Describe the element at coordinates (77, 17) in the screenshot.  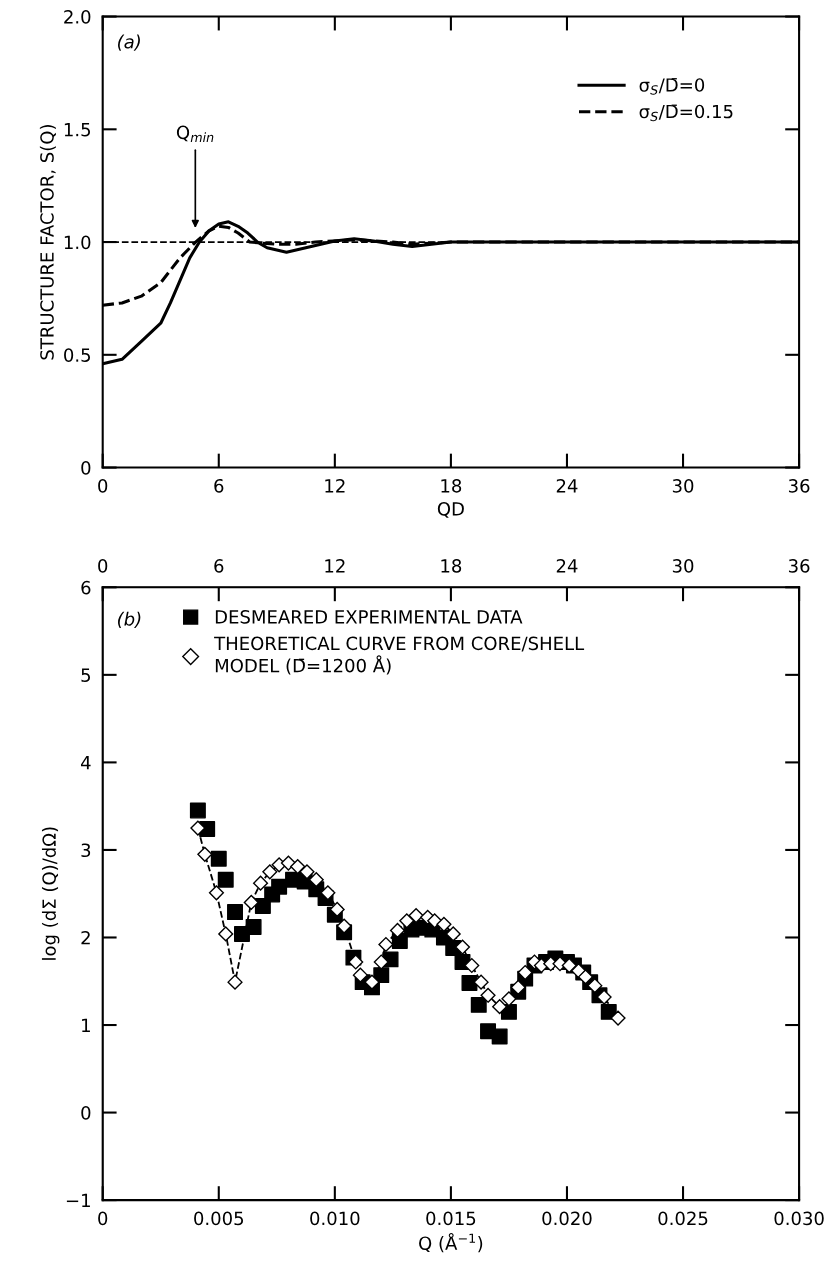
I see `y-tick-label: 2.0` at that location.